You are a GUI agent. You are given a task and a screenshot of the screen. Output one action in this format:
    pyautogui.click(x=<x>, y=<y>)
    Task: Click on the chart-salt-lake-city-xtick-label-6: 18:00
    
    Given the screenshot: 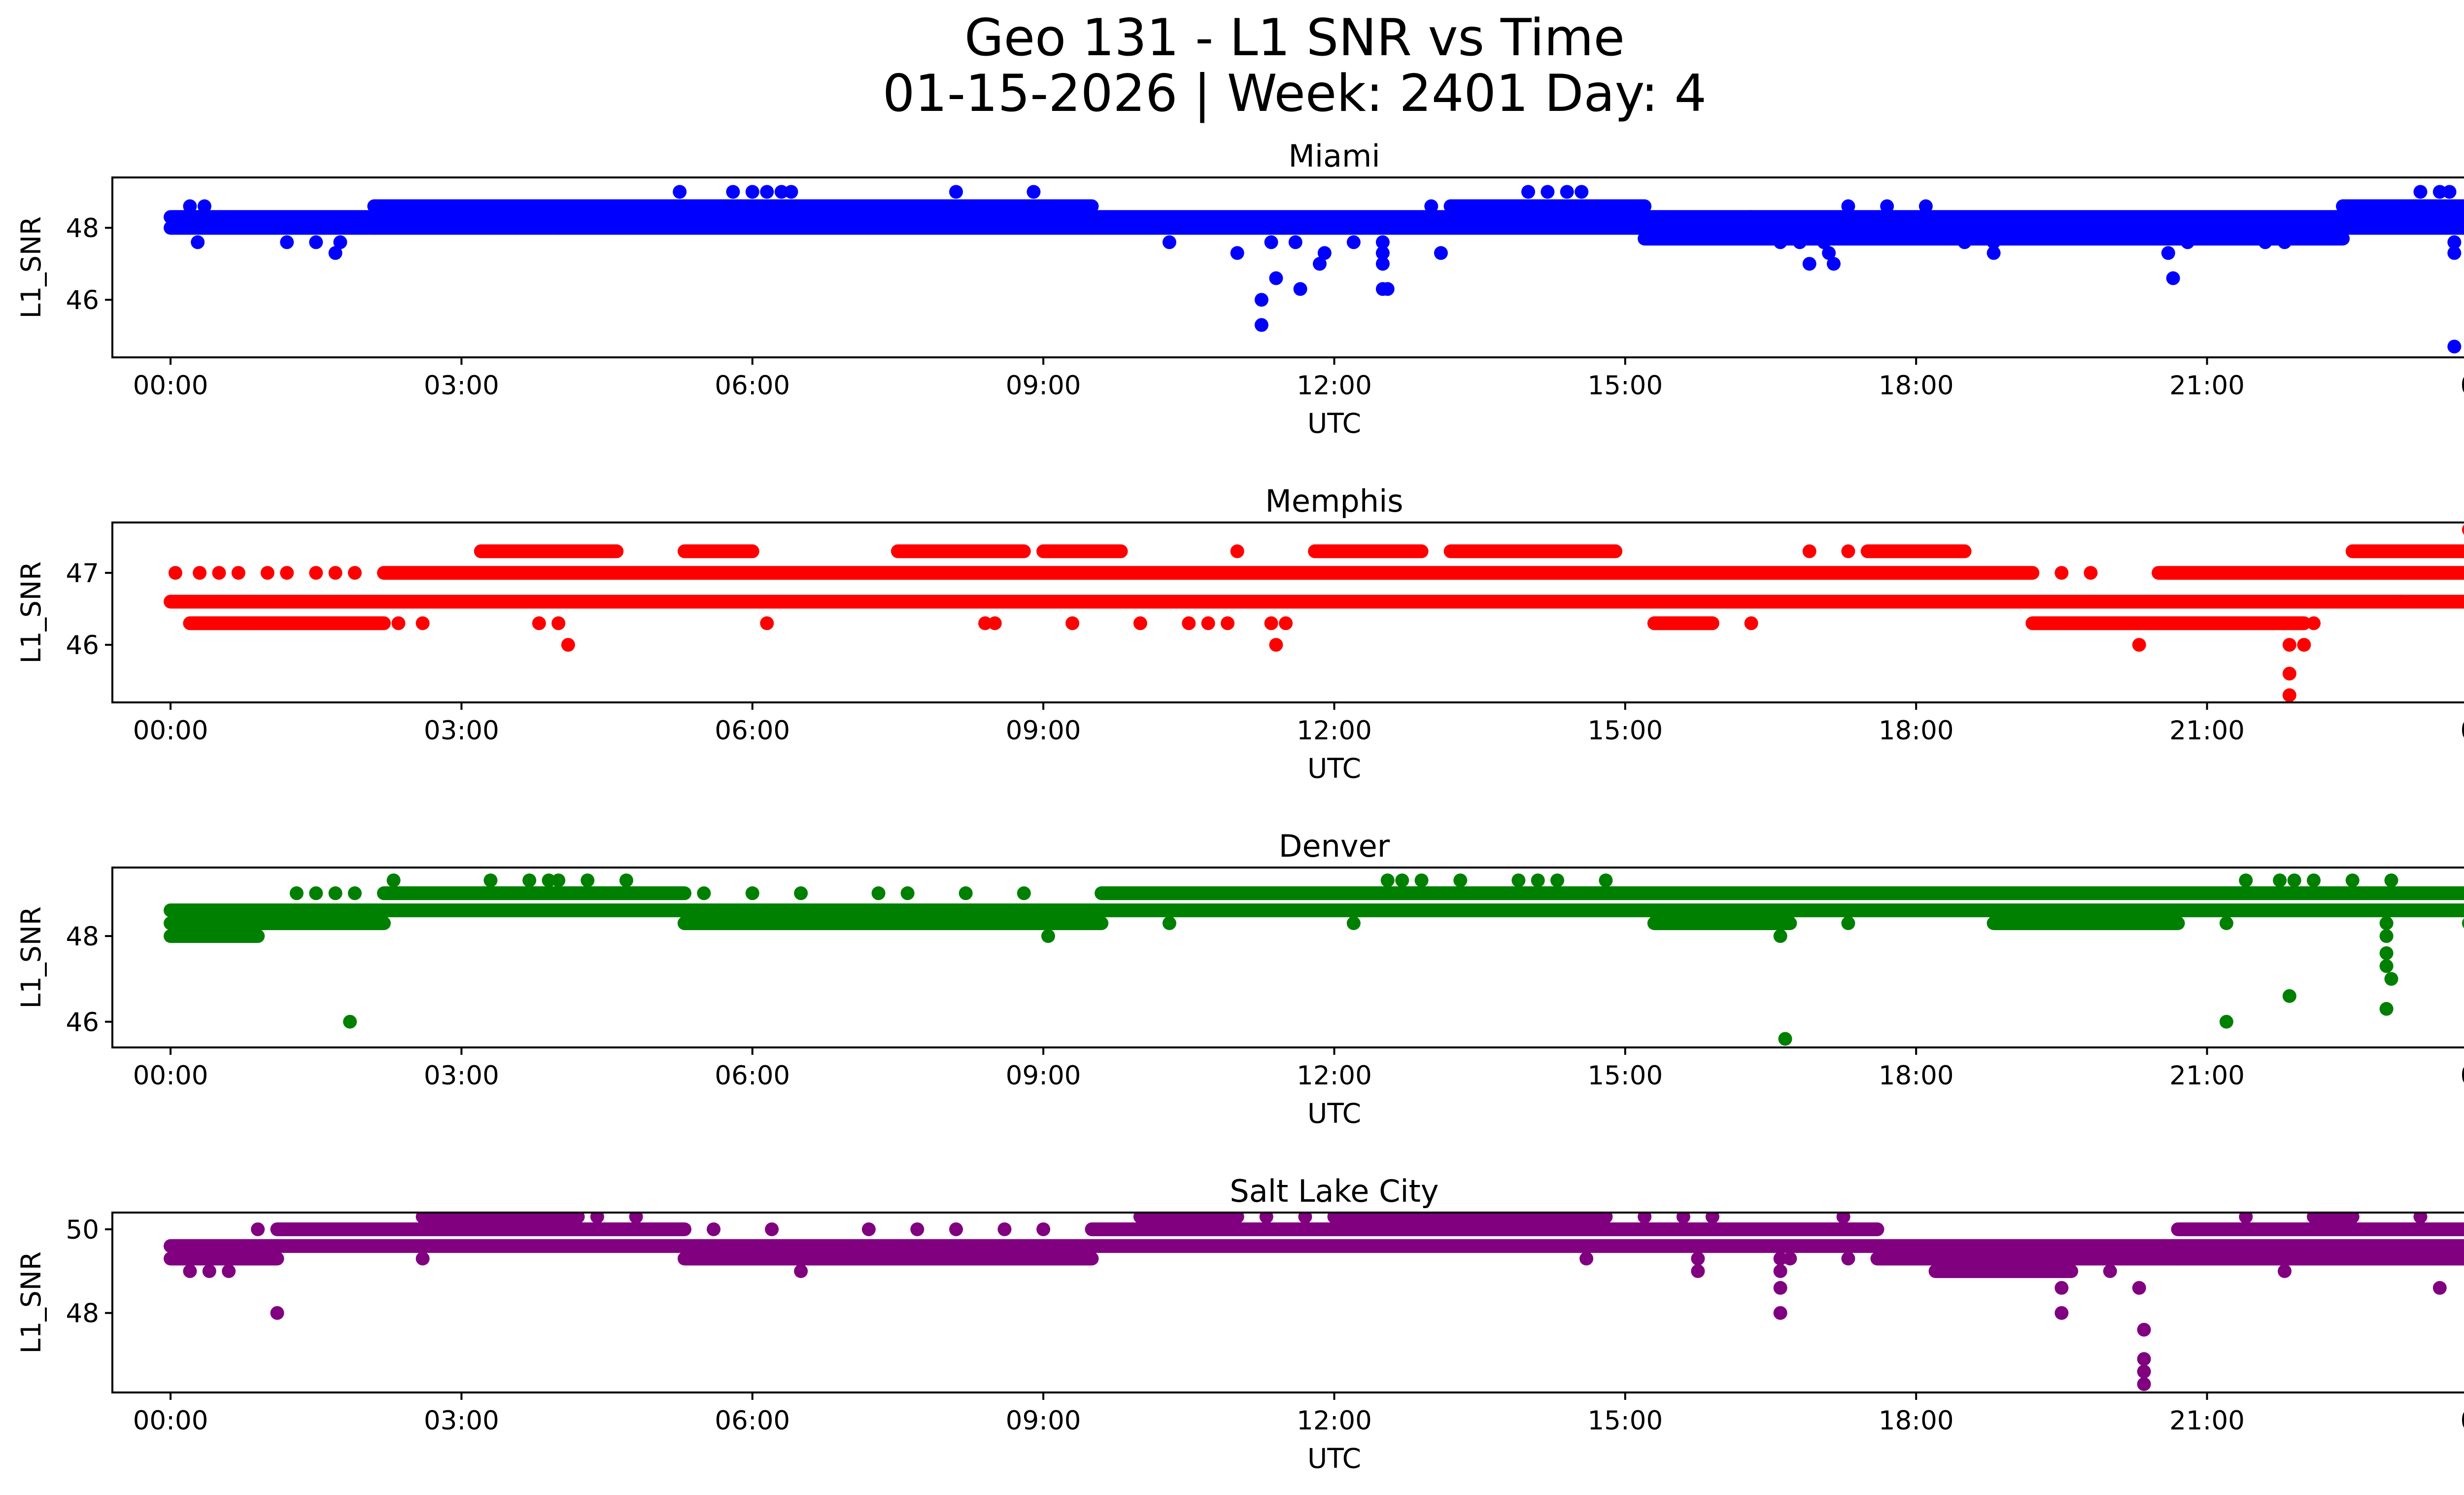 What is the action you would take?
    pyautogui.click(x=1916, y=1421)
    